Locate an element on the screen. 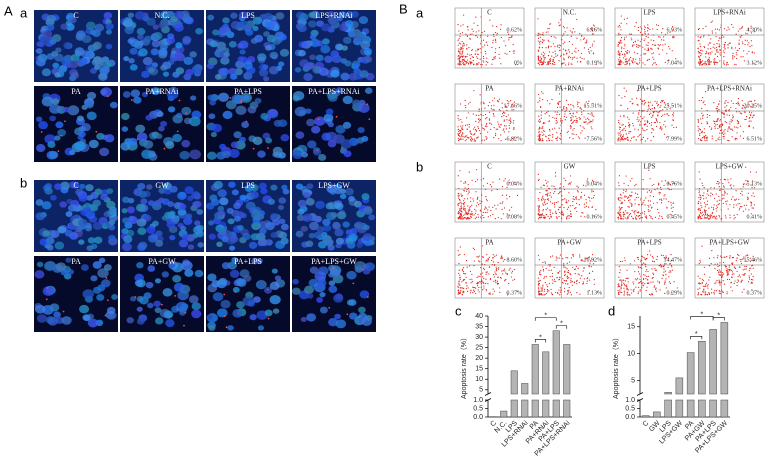 Image resolution: width=770 pixels, height=462 pixels. y-tick-label: 20 is located at coordinates (479, 358).